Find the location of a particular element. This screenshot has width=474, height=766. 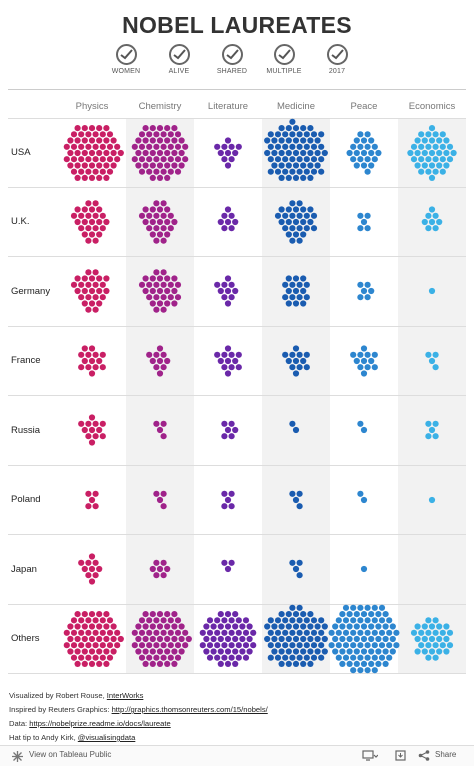

filter-shared: SHARED is located at coordinates (232, 59).